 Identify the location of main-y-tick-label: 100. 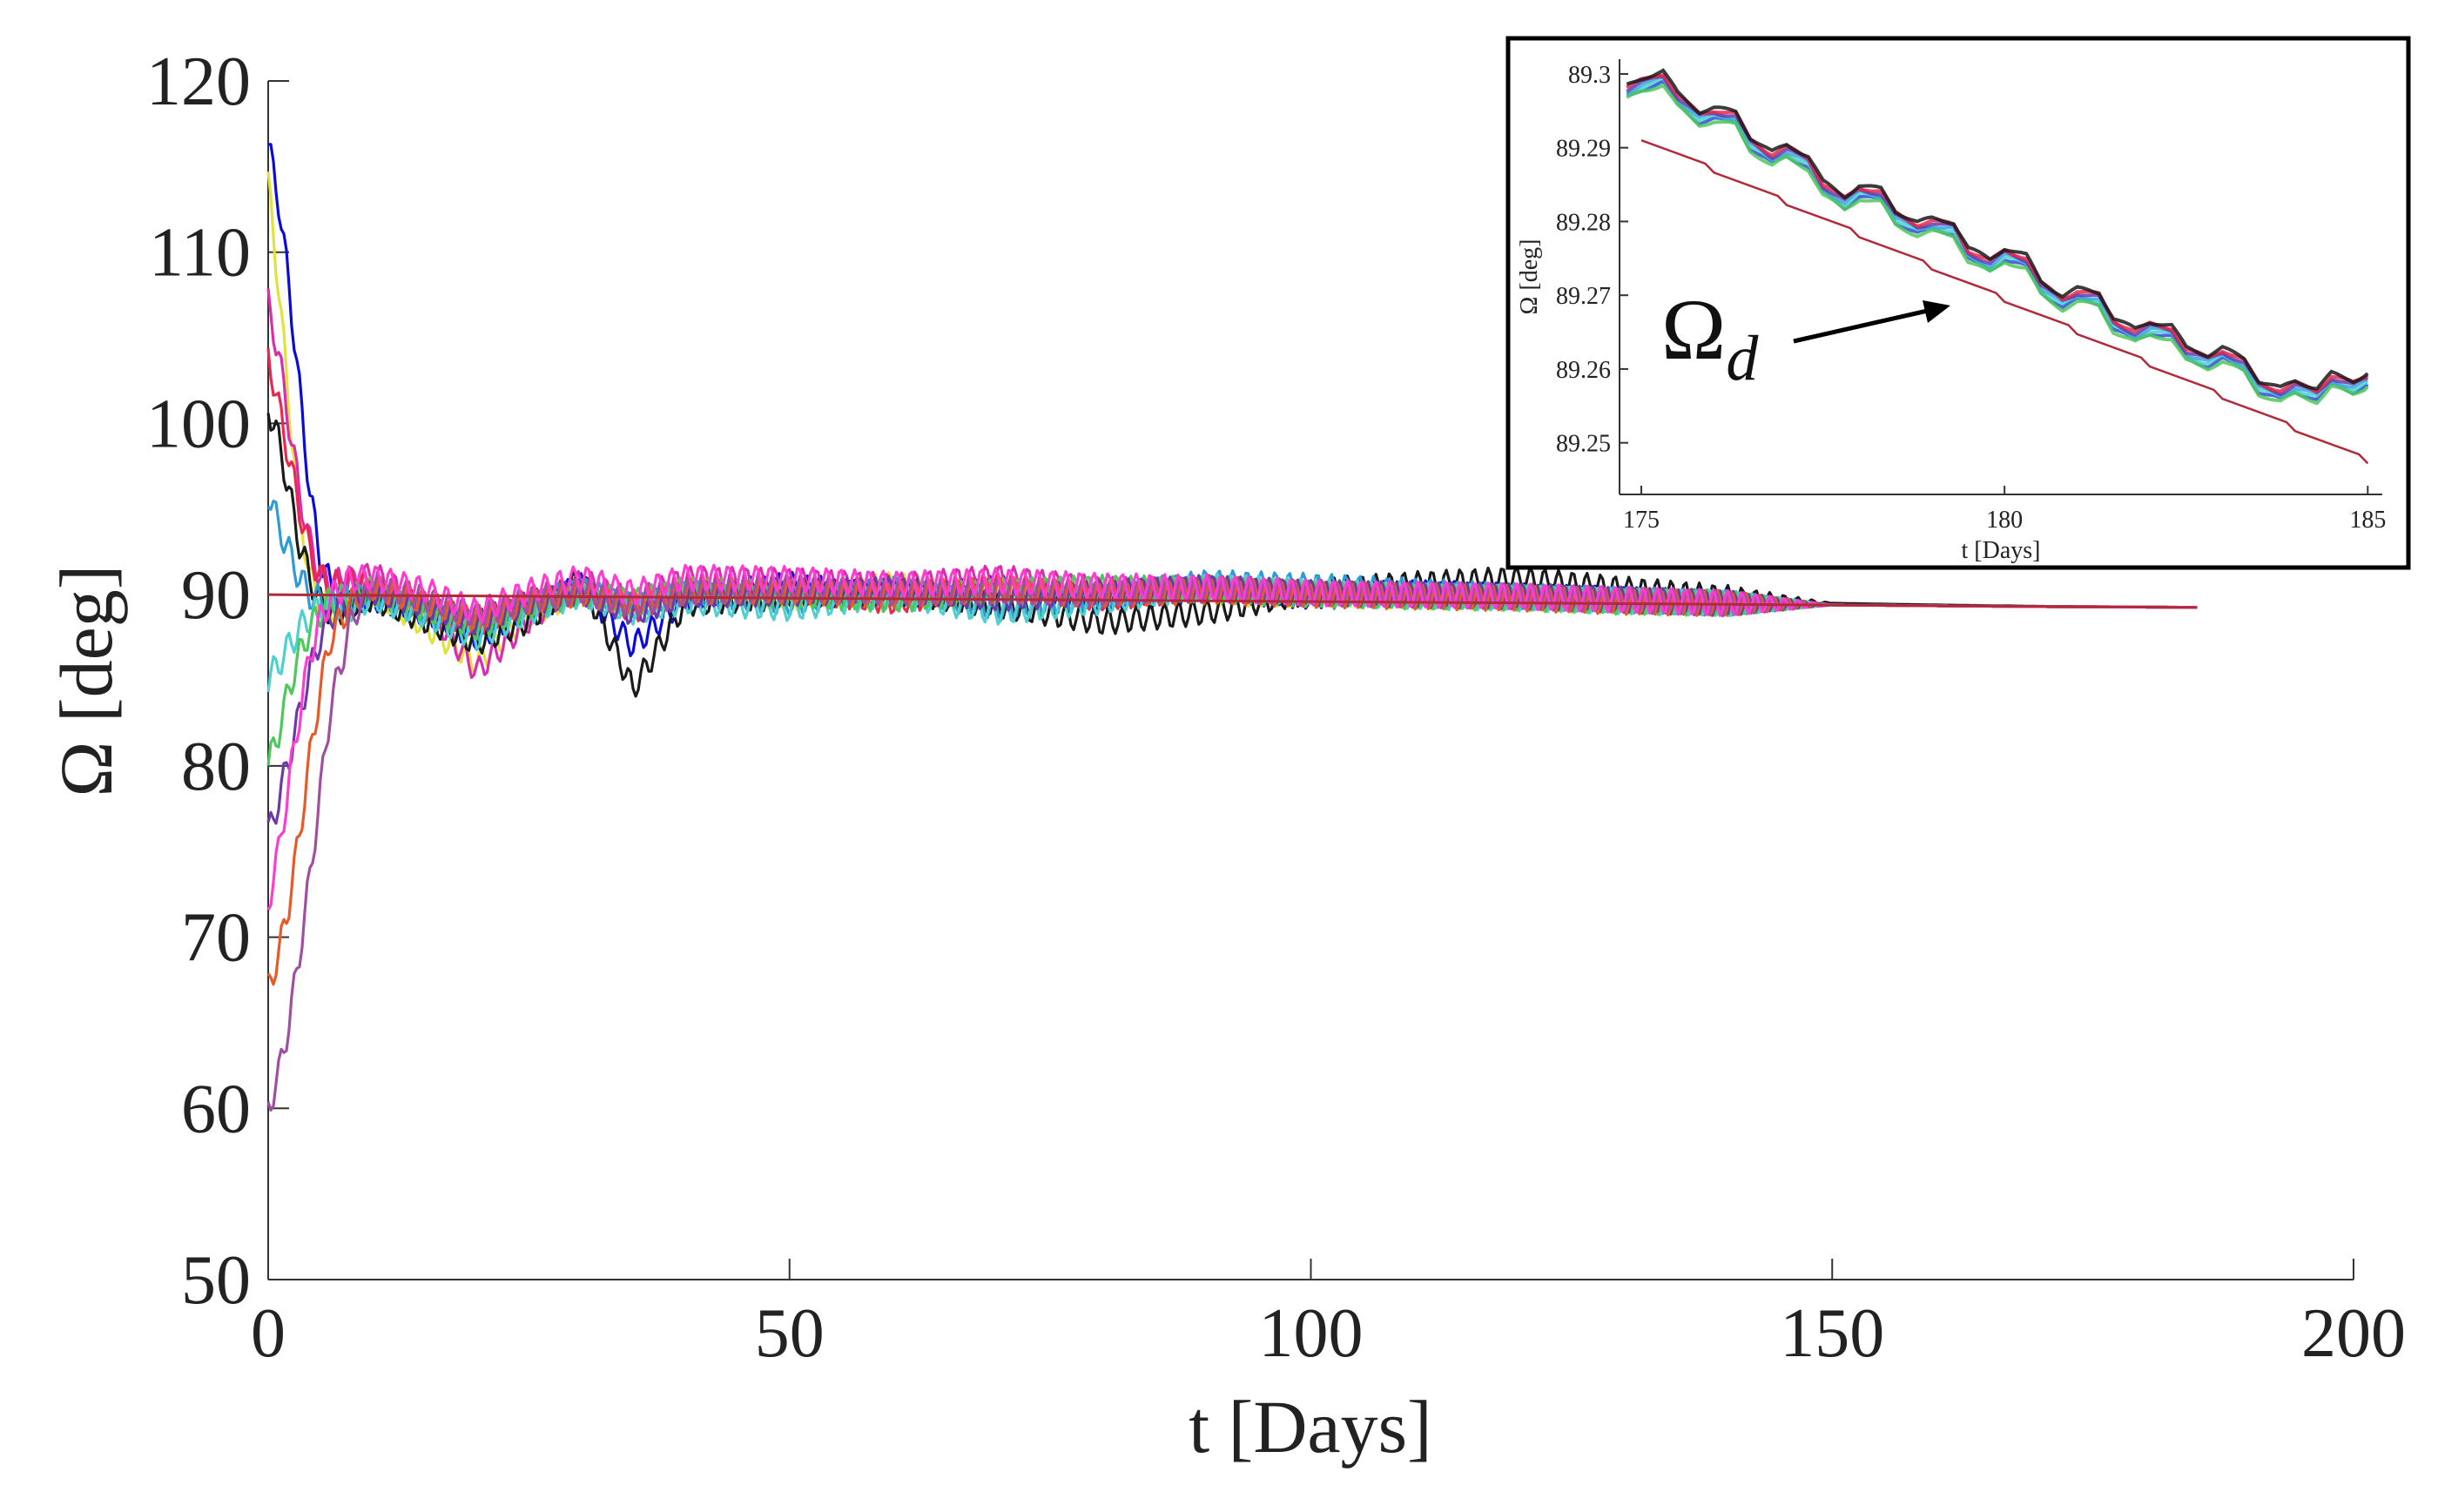
(198, 424).